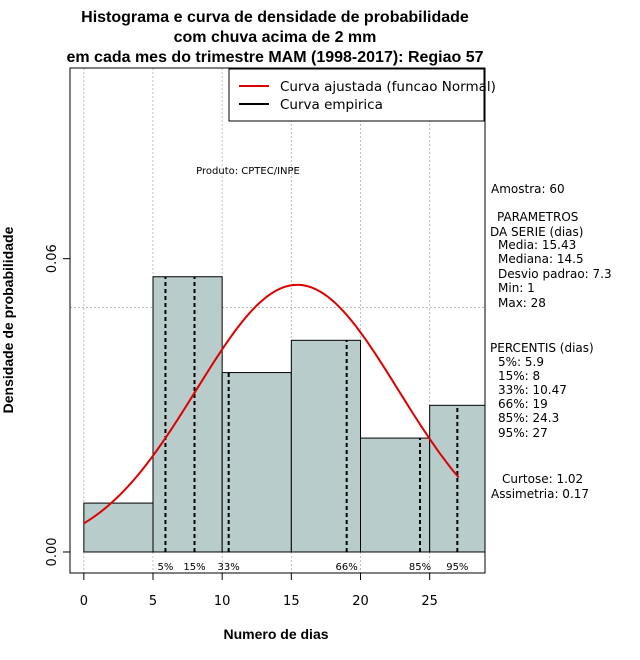 The height and width of the screenshot is (660, 640). What do you see at coordinates (360, 601) in the screenshot?
I see `x-tick-label: 20` at bounding box center [360, 601].